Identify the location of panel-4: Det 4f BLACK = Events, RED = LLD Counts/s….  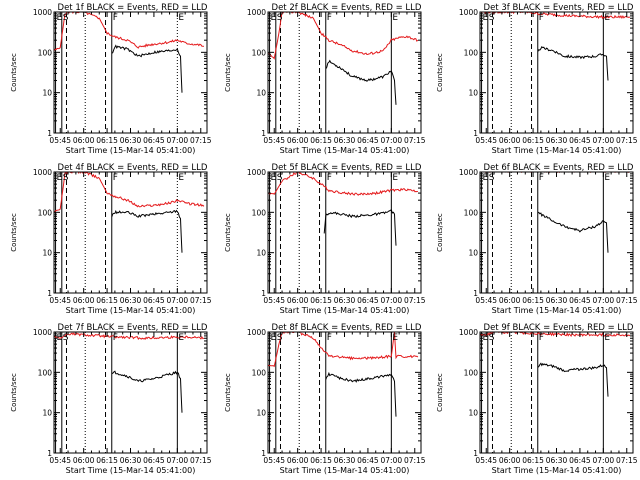
(111, 239).